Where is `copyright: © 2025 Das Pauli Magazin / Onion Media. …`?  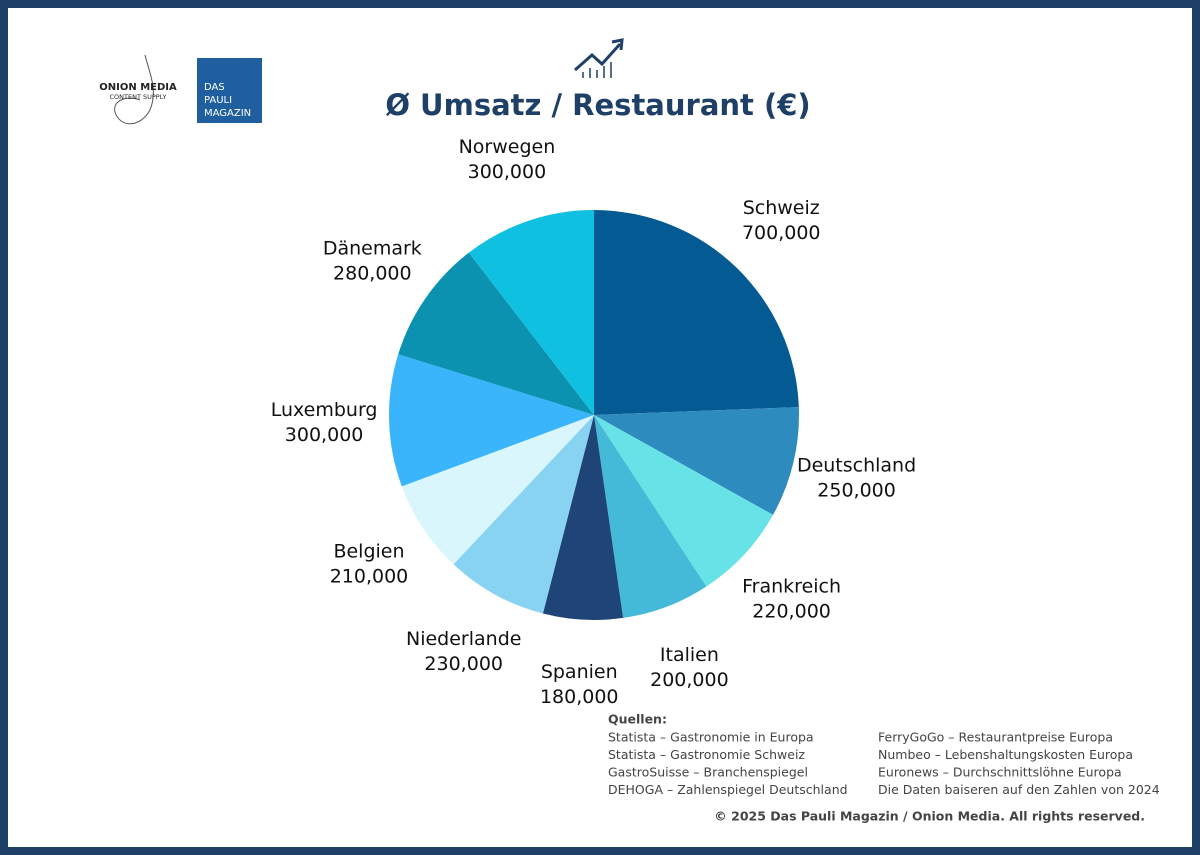
copyright: © 2025 Das Pauli Magazin / Onion Media. … is located at coordinates (929, 816).